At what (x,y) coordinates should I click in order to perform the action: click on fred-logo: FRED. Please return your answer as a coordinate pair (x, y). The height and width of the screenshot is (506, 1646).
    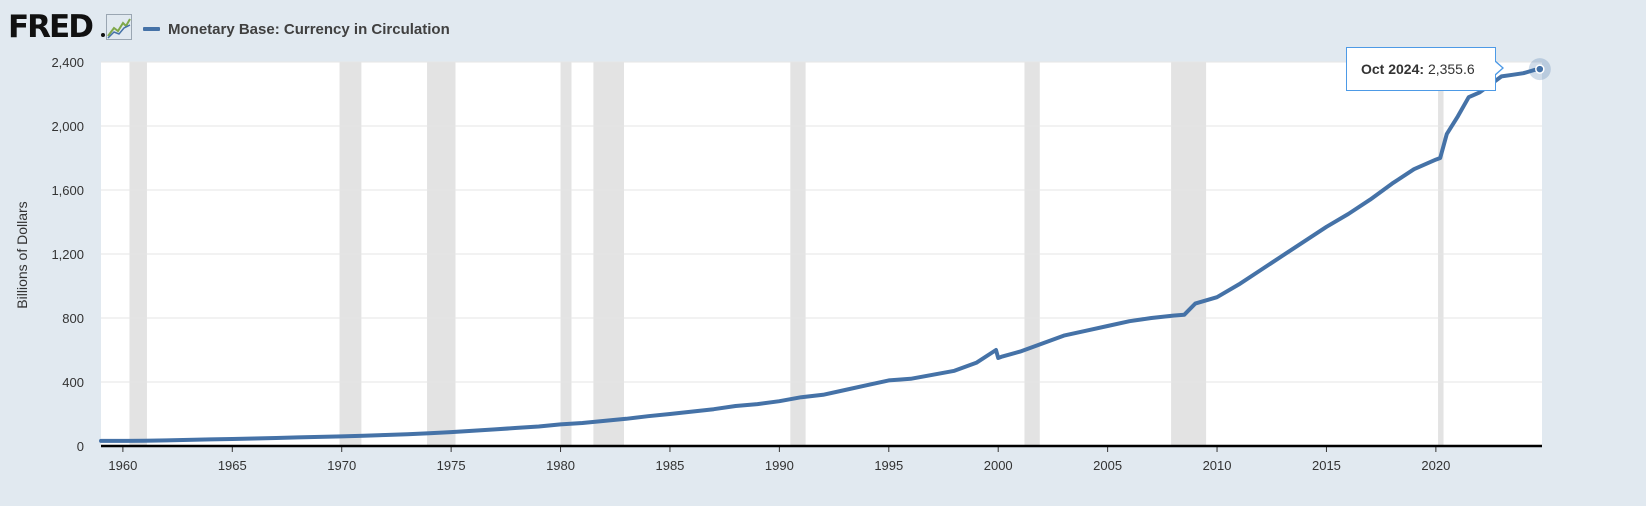
    Looking at the image, I should click on (51, 27).